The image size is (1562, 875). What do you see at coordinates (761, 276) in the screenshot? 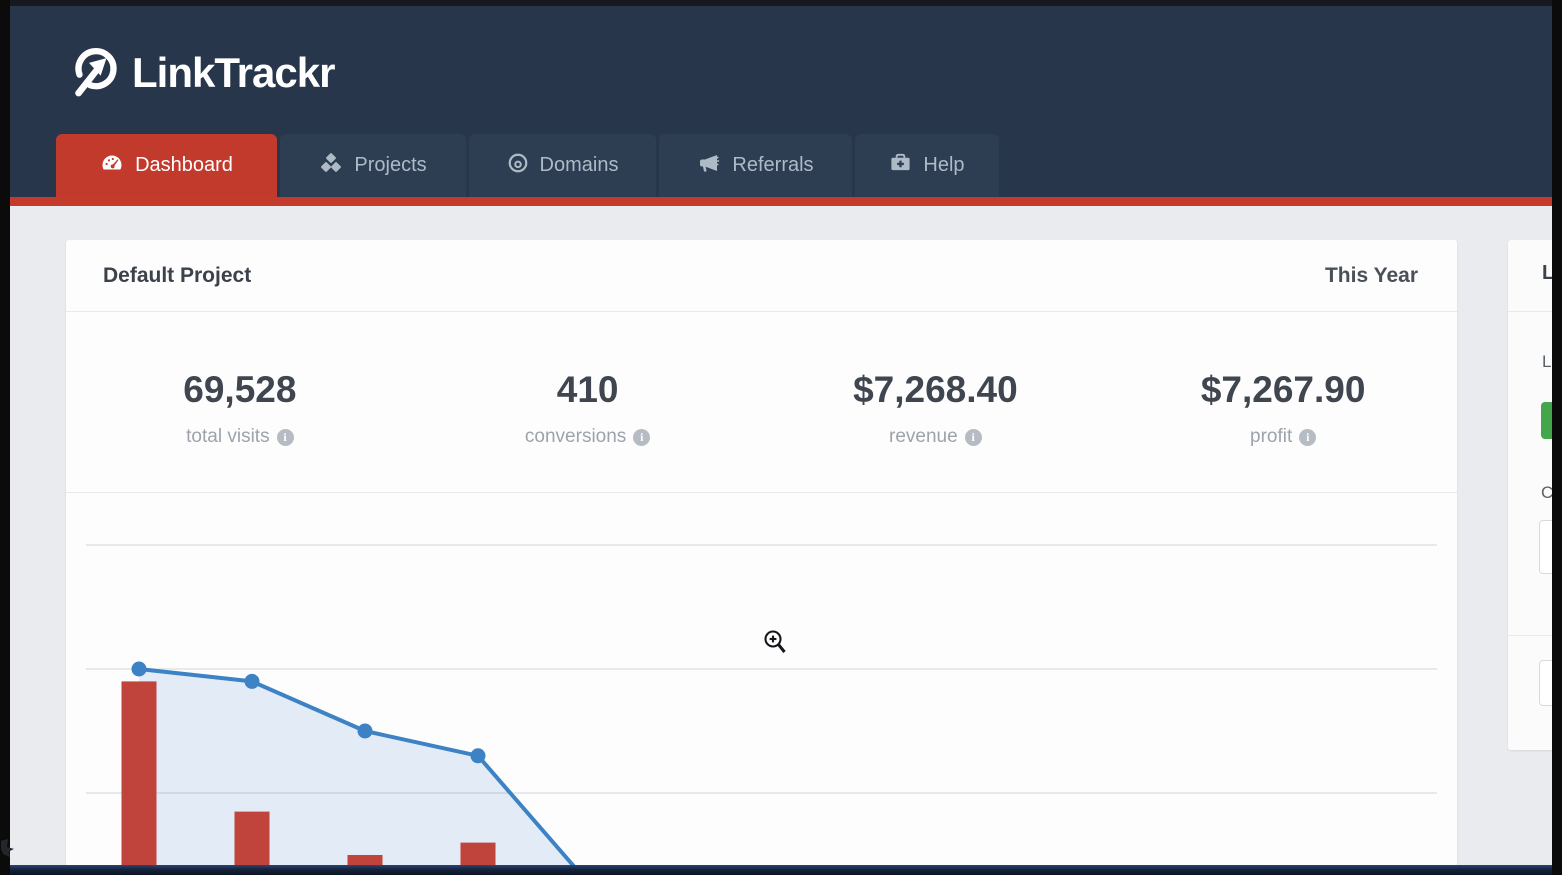
I see `project-card-header: Default Project This Year` at bounding box center [761, 276].